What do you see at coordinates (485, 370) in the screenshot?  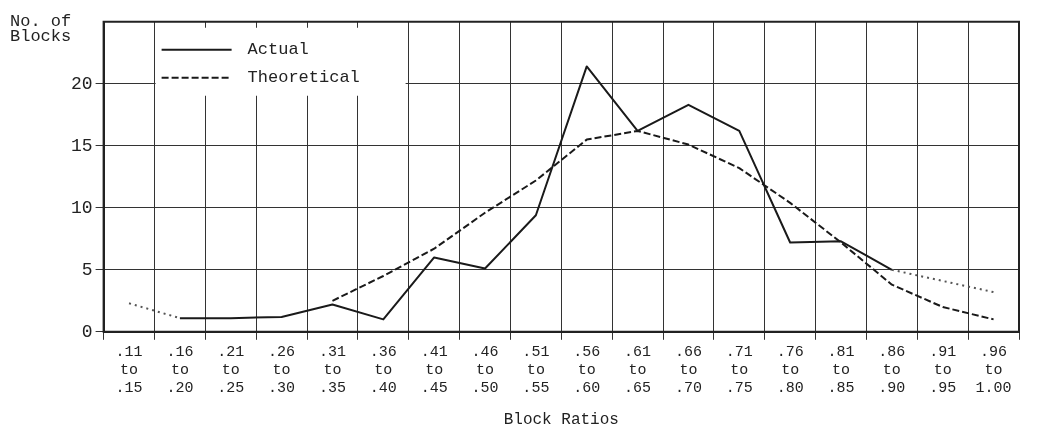 I see `x-tick-label: .46 to .50` at bounding box center [485, 370].